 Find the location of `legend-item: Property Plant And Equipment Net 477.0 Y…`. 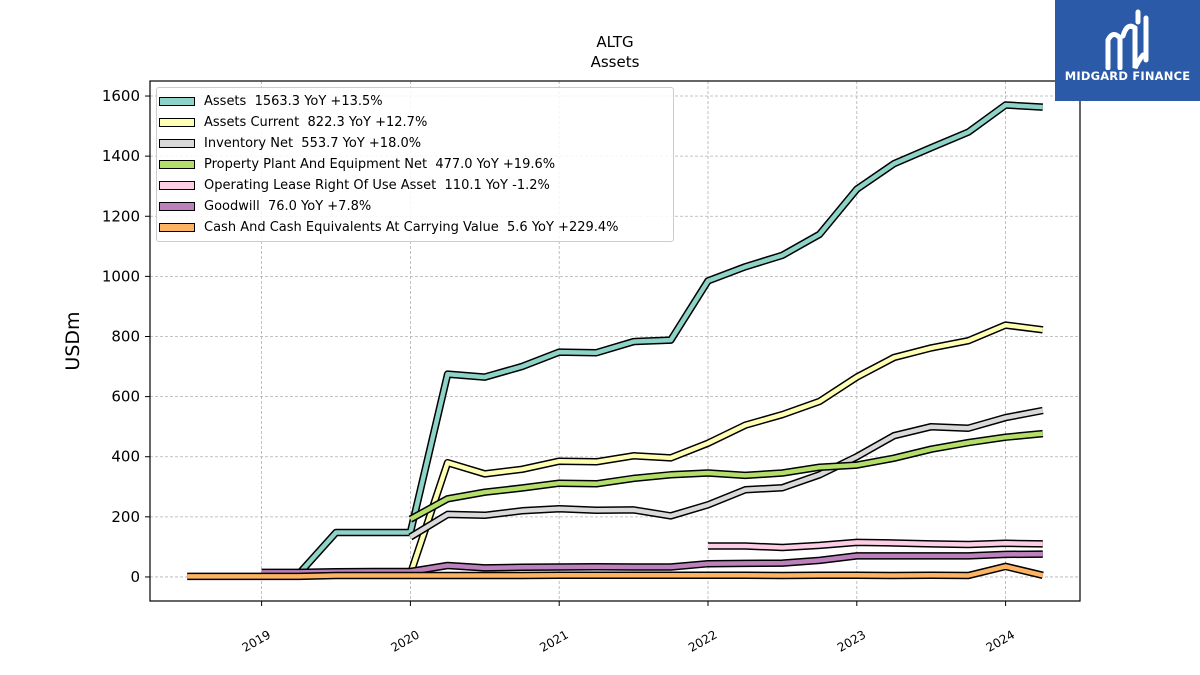

legend-item: Property Plant And Equipment Net 477.0 Y… is located at coordinates (357, 164).